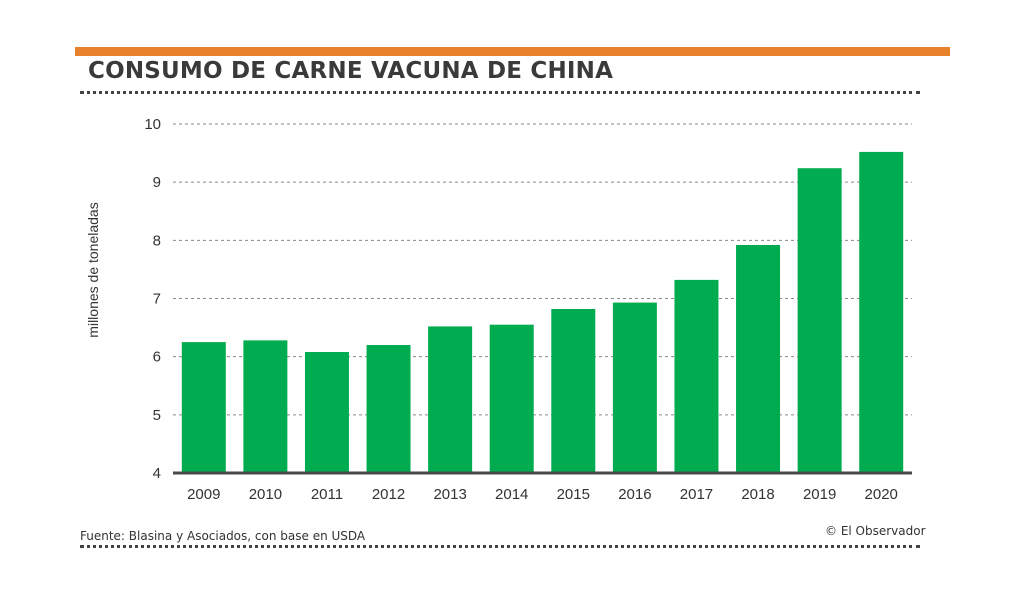 Image resolution: width=1024 pixels, height=597 pixels. What do you see at coordinates (573, 494) in the screenshot?
I see `x-tick-label: 2015` at bounding box center [573, 494].